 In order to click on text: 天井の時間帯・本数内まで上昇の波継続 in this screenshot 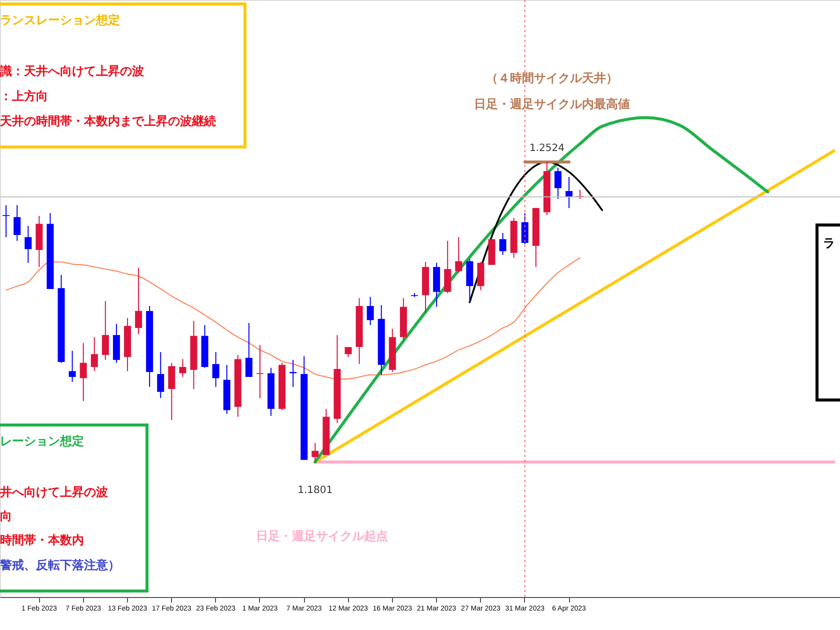, I will do `click(108, 121)`.